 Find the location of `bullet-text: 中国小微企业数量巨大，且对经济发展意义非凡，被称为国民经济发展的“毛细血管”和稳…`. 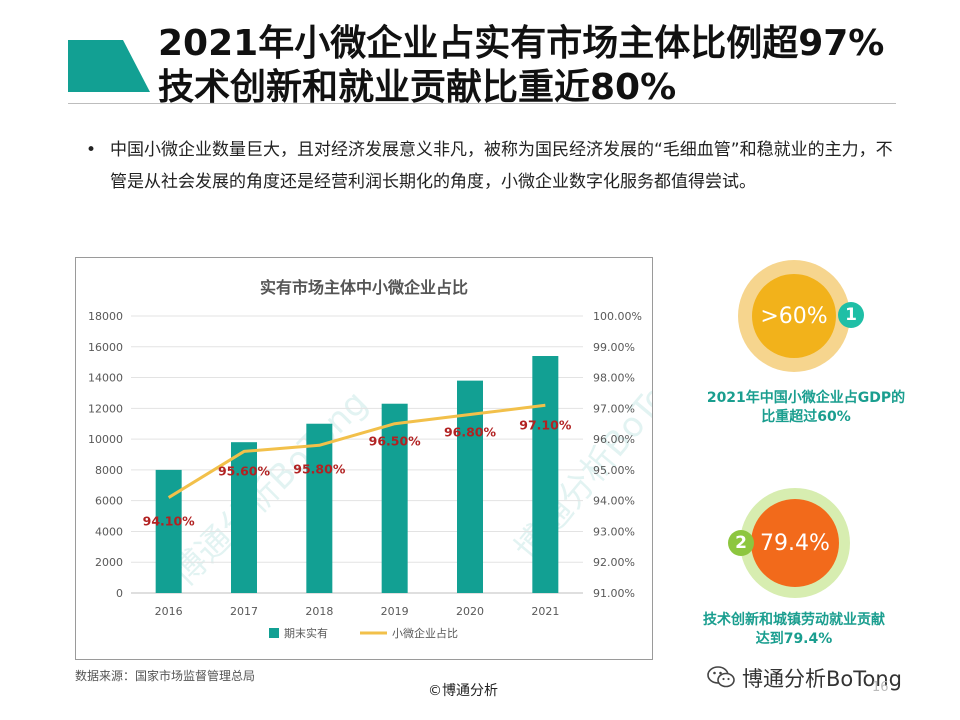

bullet-text: 中国小微企业数量巨大，且对经济发展意义非凡，被称为国民经济发展的“毛细血管”和稳… is located at coordinates (501, 166).